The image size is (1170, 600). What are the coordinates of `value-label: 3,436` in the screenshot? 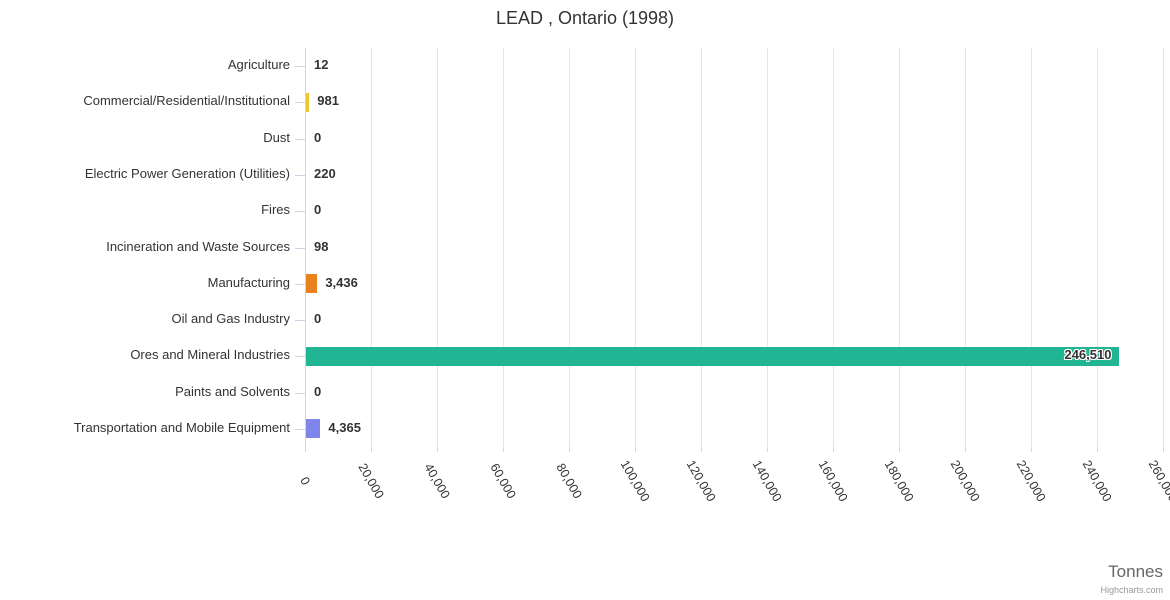 It's located at (341, 282).